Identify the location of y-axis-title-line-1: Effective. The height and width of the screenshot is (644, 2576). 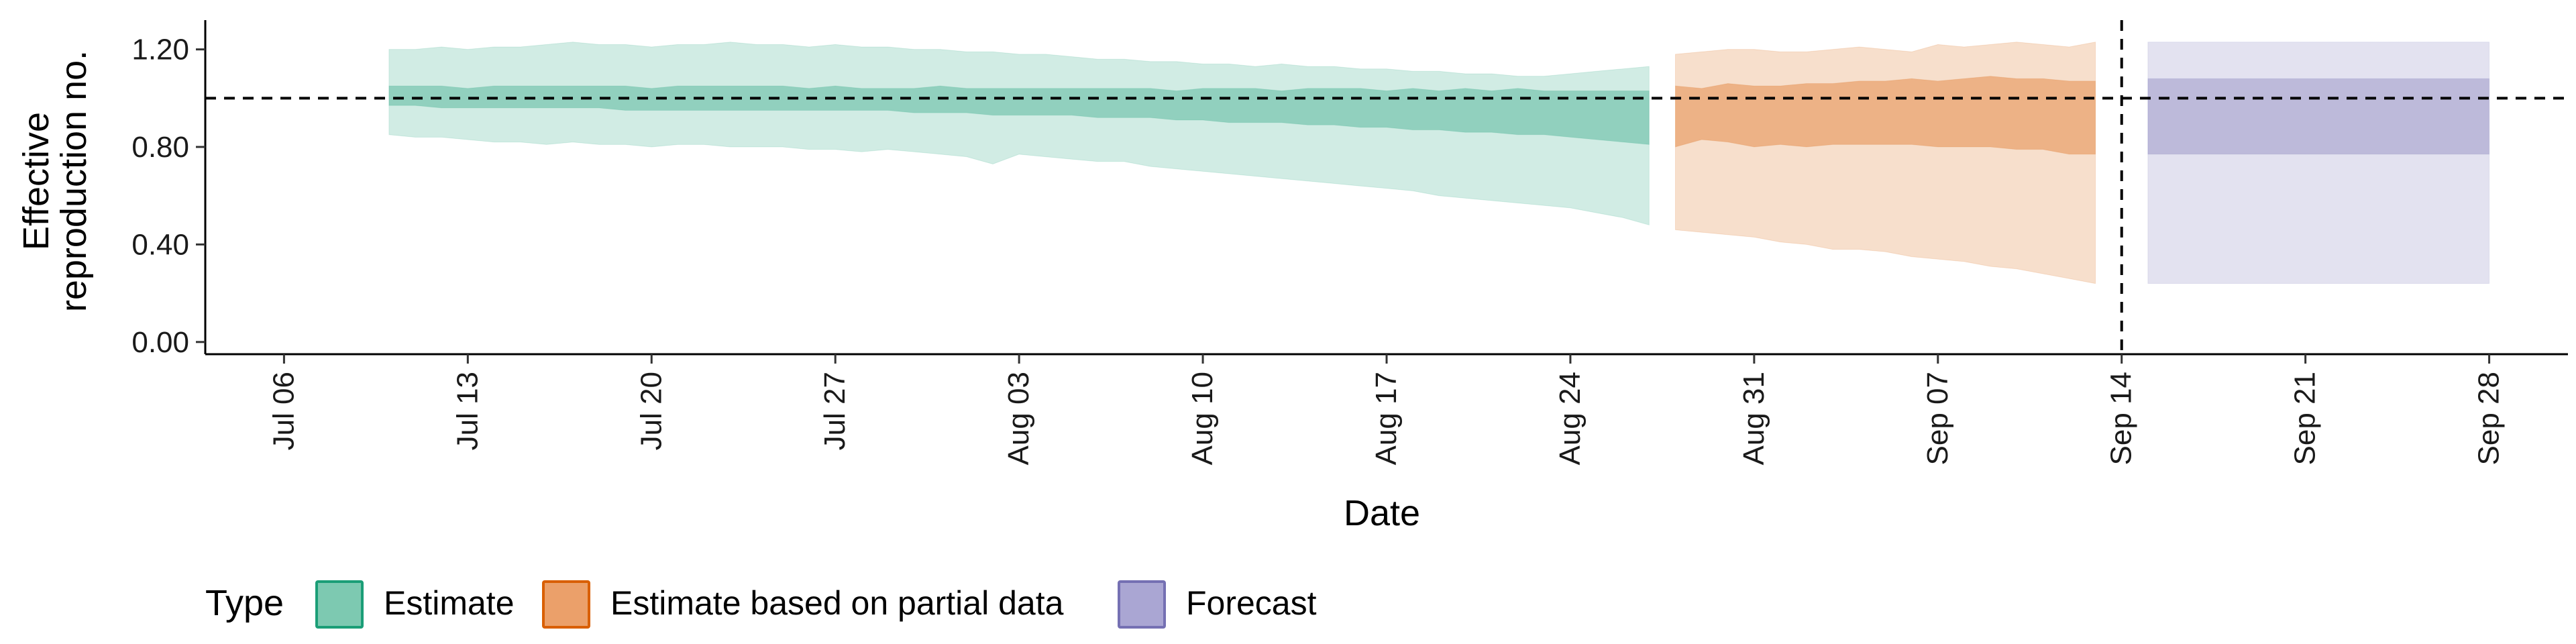
(36, 181).